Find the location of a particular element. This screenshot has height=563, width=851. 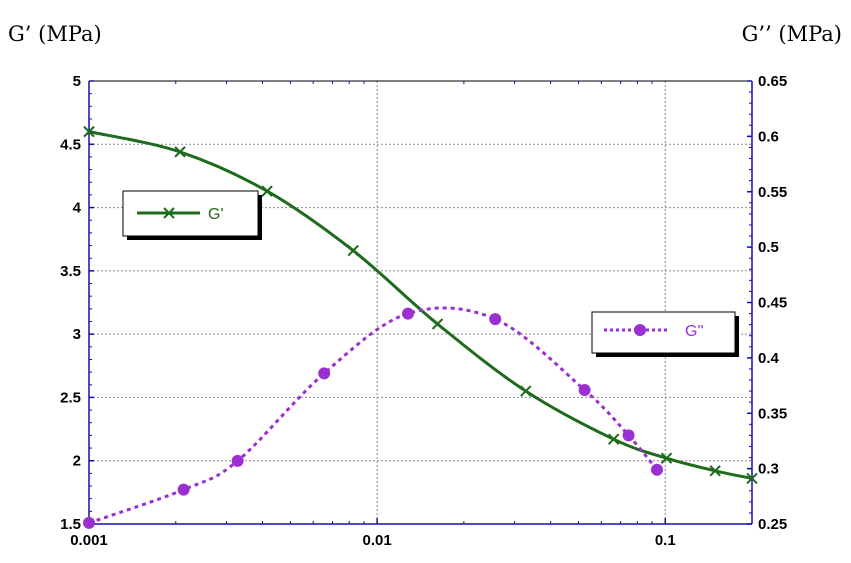

legend-gdoubleprime: G'' is located at coordinates (665, 334).